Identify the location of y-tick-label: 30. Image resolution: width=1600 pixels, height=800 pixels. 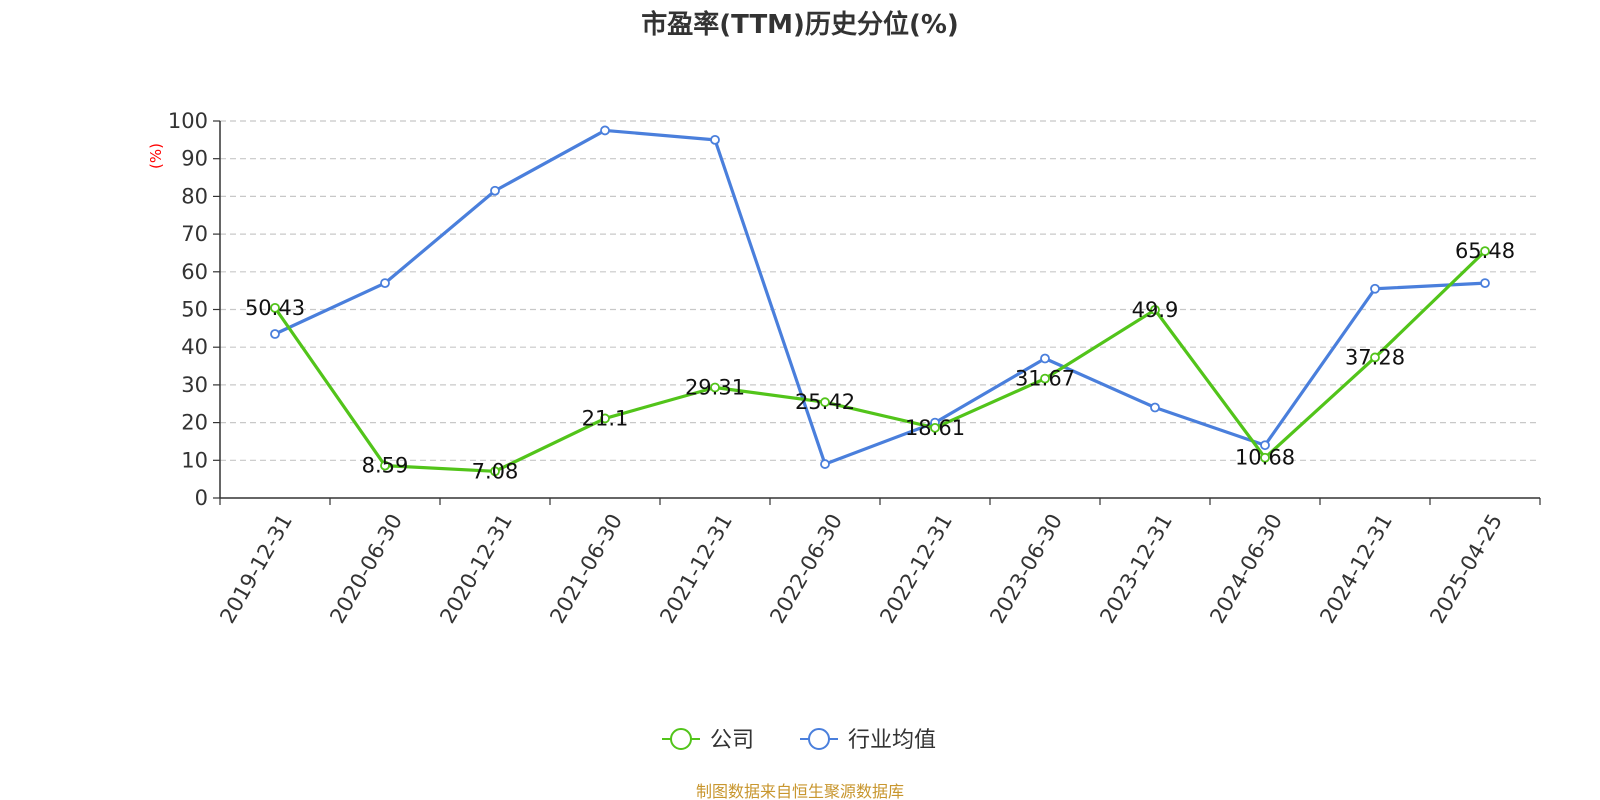
(194, 385).